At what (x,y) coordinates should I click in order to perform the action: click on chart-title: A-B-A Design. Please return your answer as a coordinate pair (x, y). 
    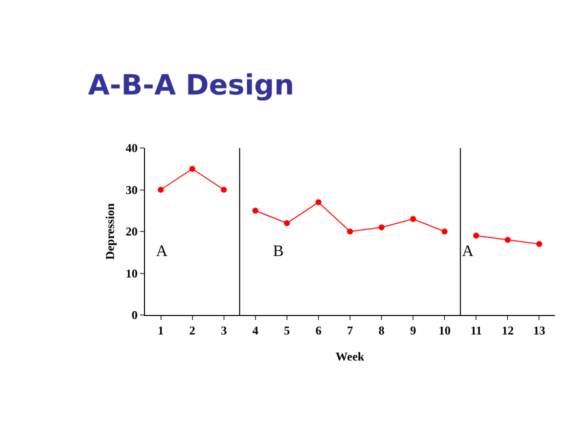
    Looking at the image, I should click on (191, 85).